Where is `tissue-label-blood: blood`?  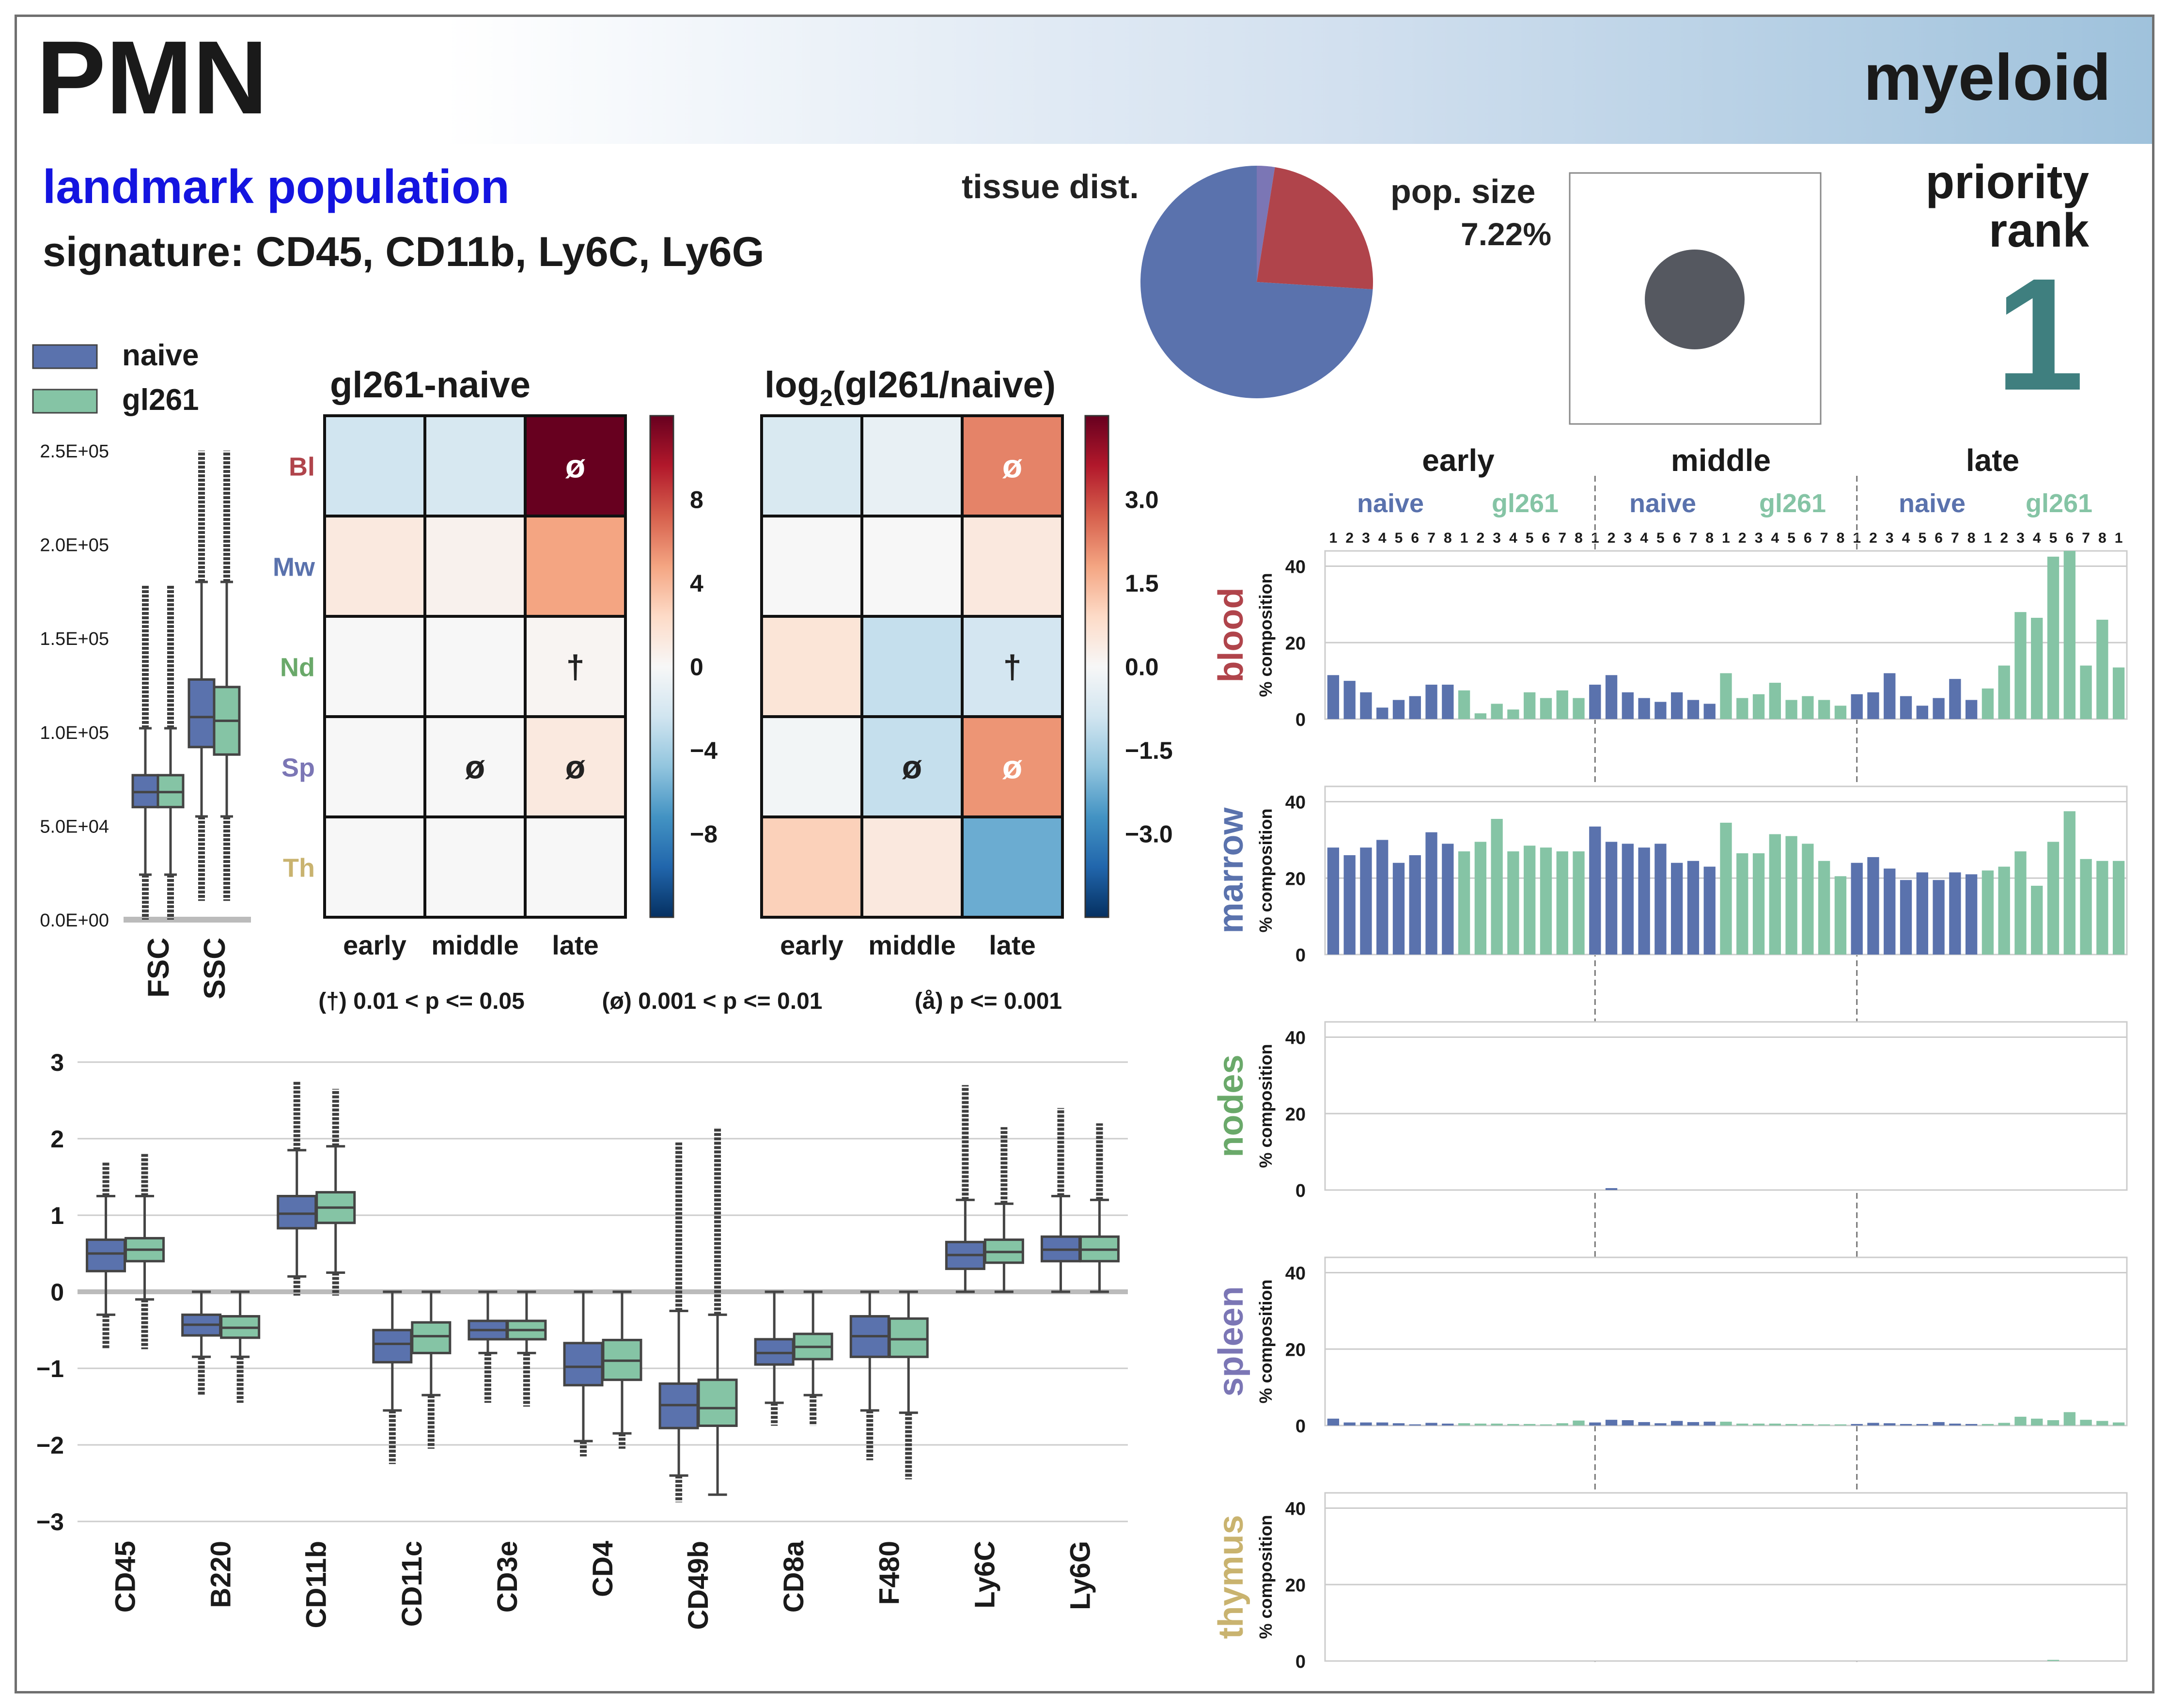
tissue-label-blood: blood is located at coordinates (1231, 635).